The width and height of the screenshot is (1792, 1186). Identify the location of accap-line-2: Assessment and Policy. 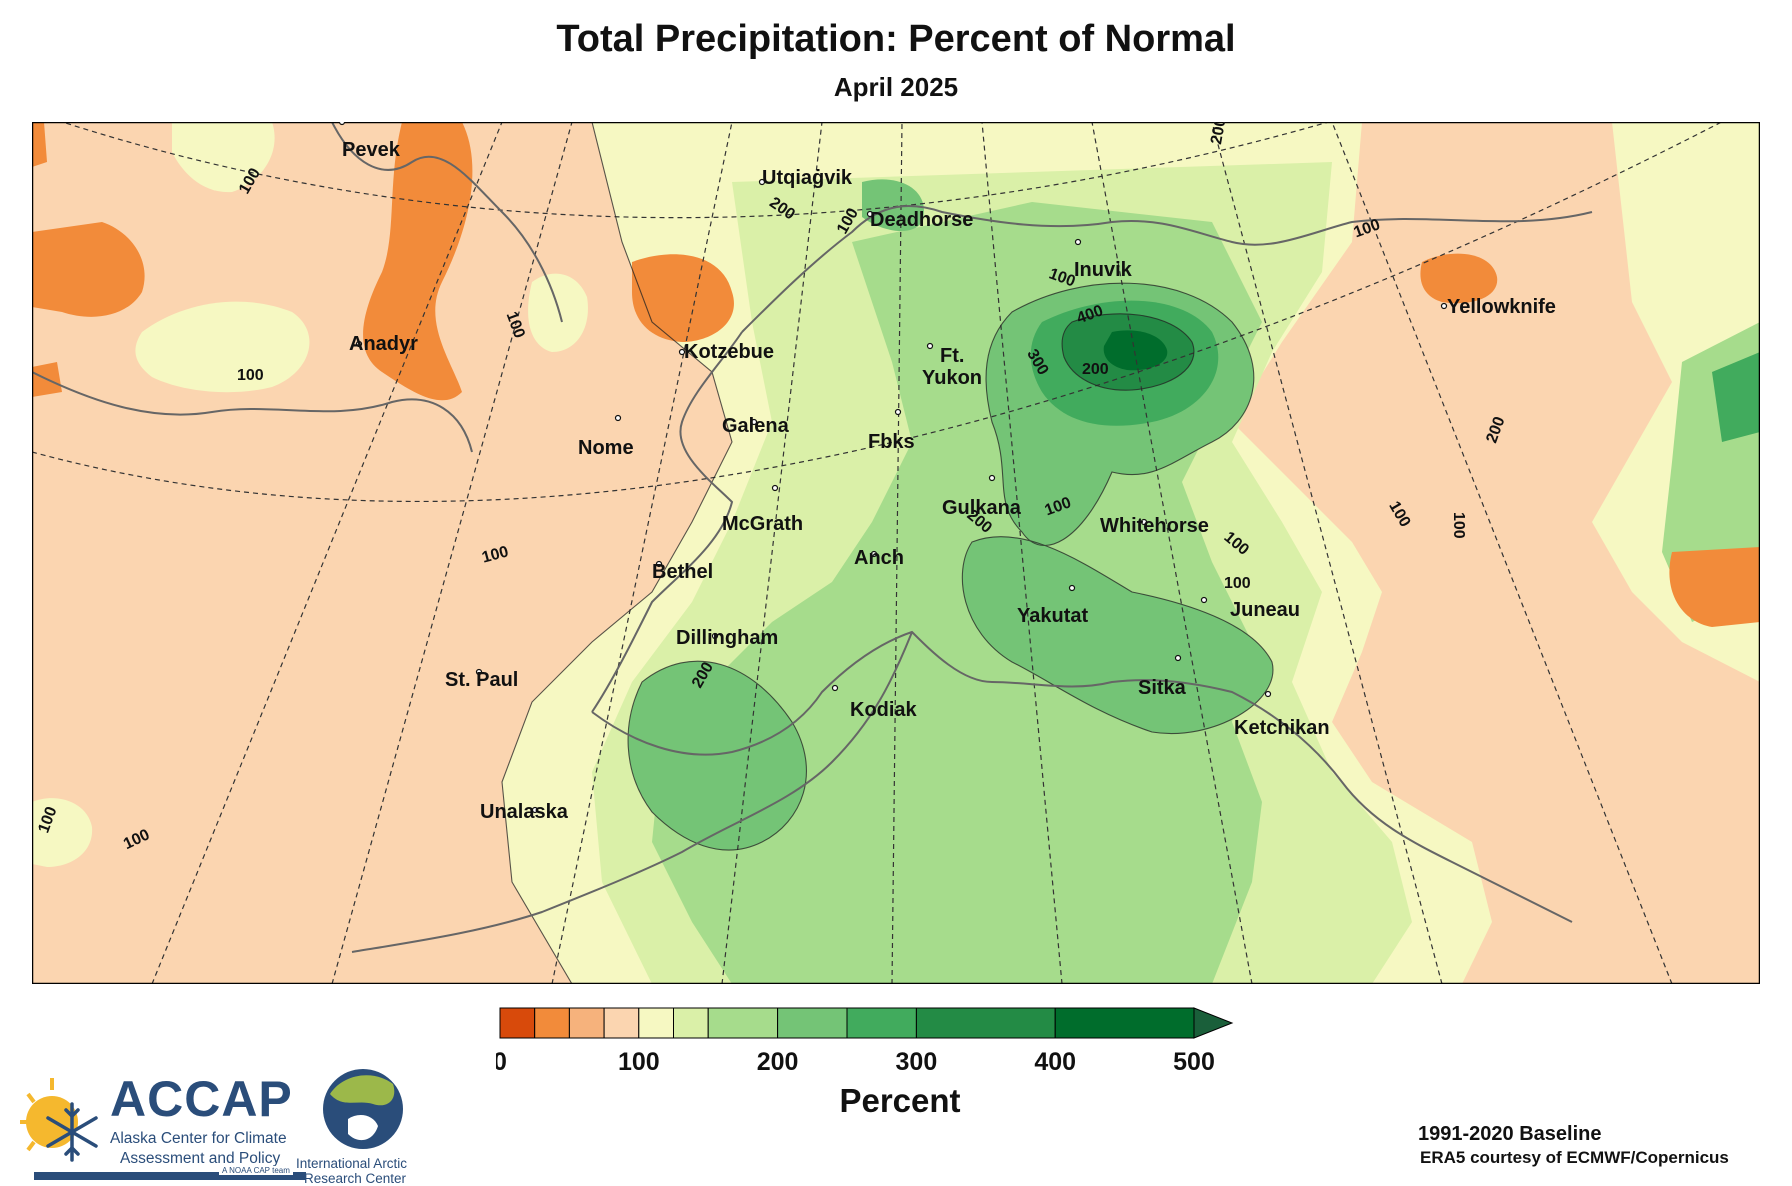
(200, 1158).